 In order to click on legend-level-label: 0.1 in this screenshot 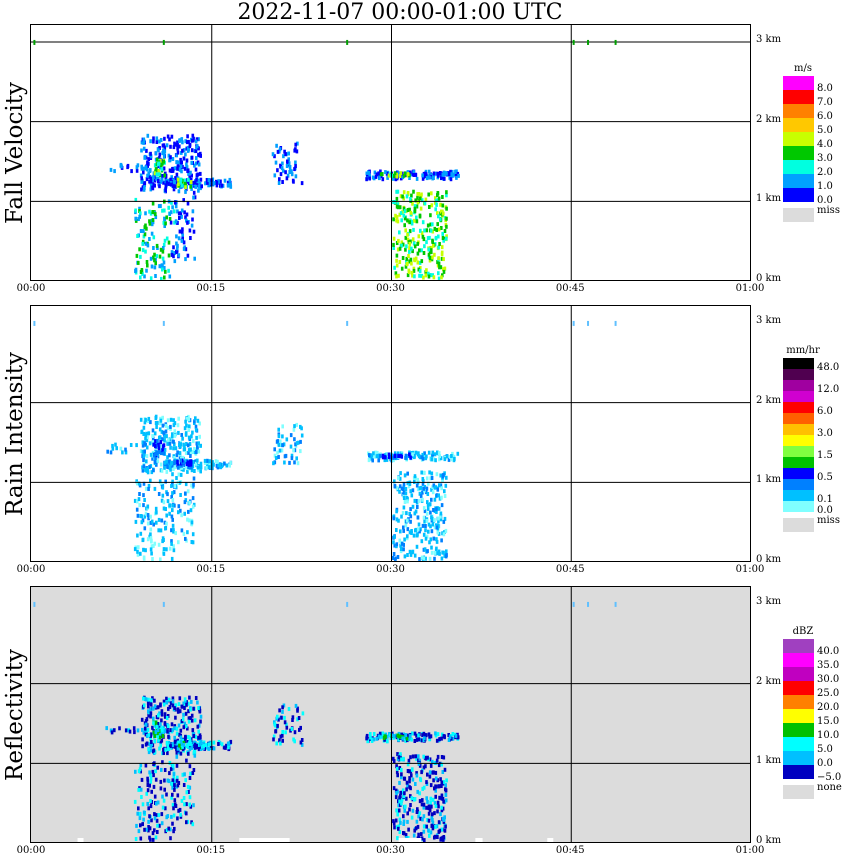, I will do `click(825, 499)`.